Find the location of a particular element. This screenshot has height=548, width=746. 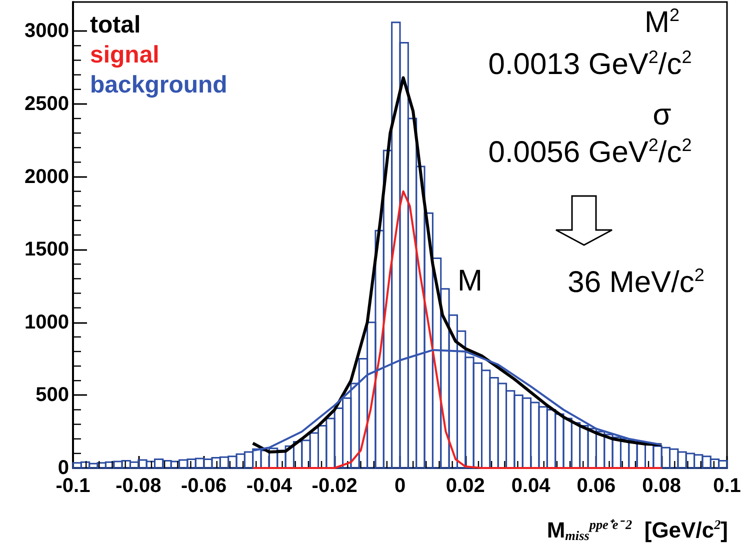

y-tick-label: 1000 is located at coordinates (46, 322).